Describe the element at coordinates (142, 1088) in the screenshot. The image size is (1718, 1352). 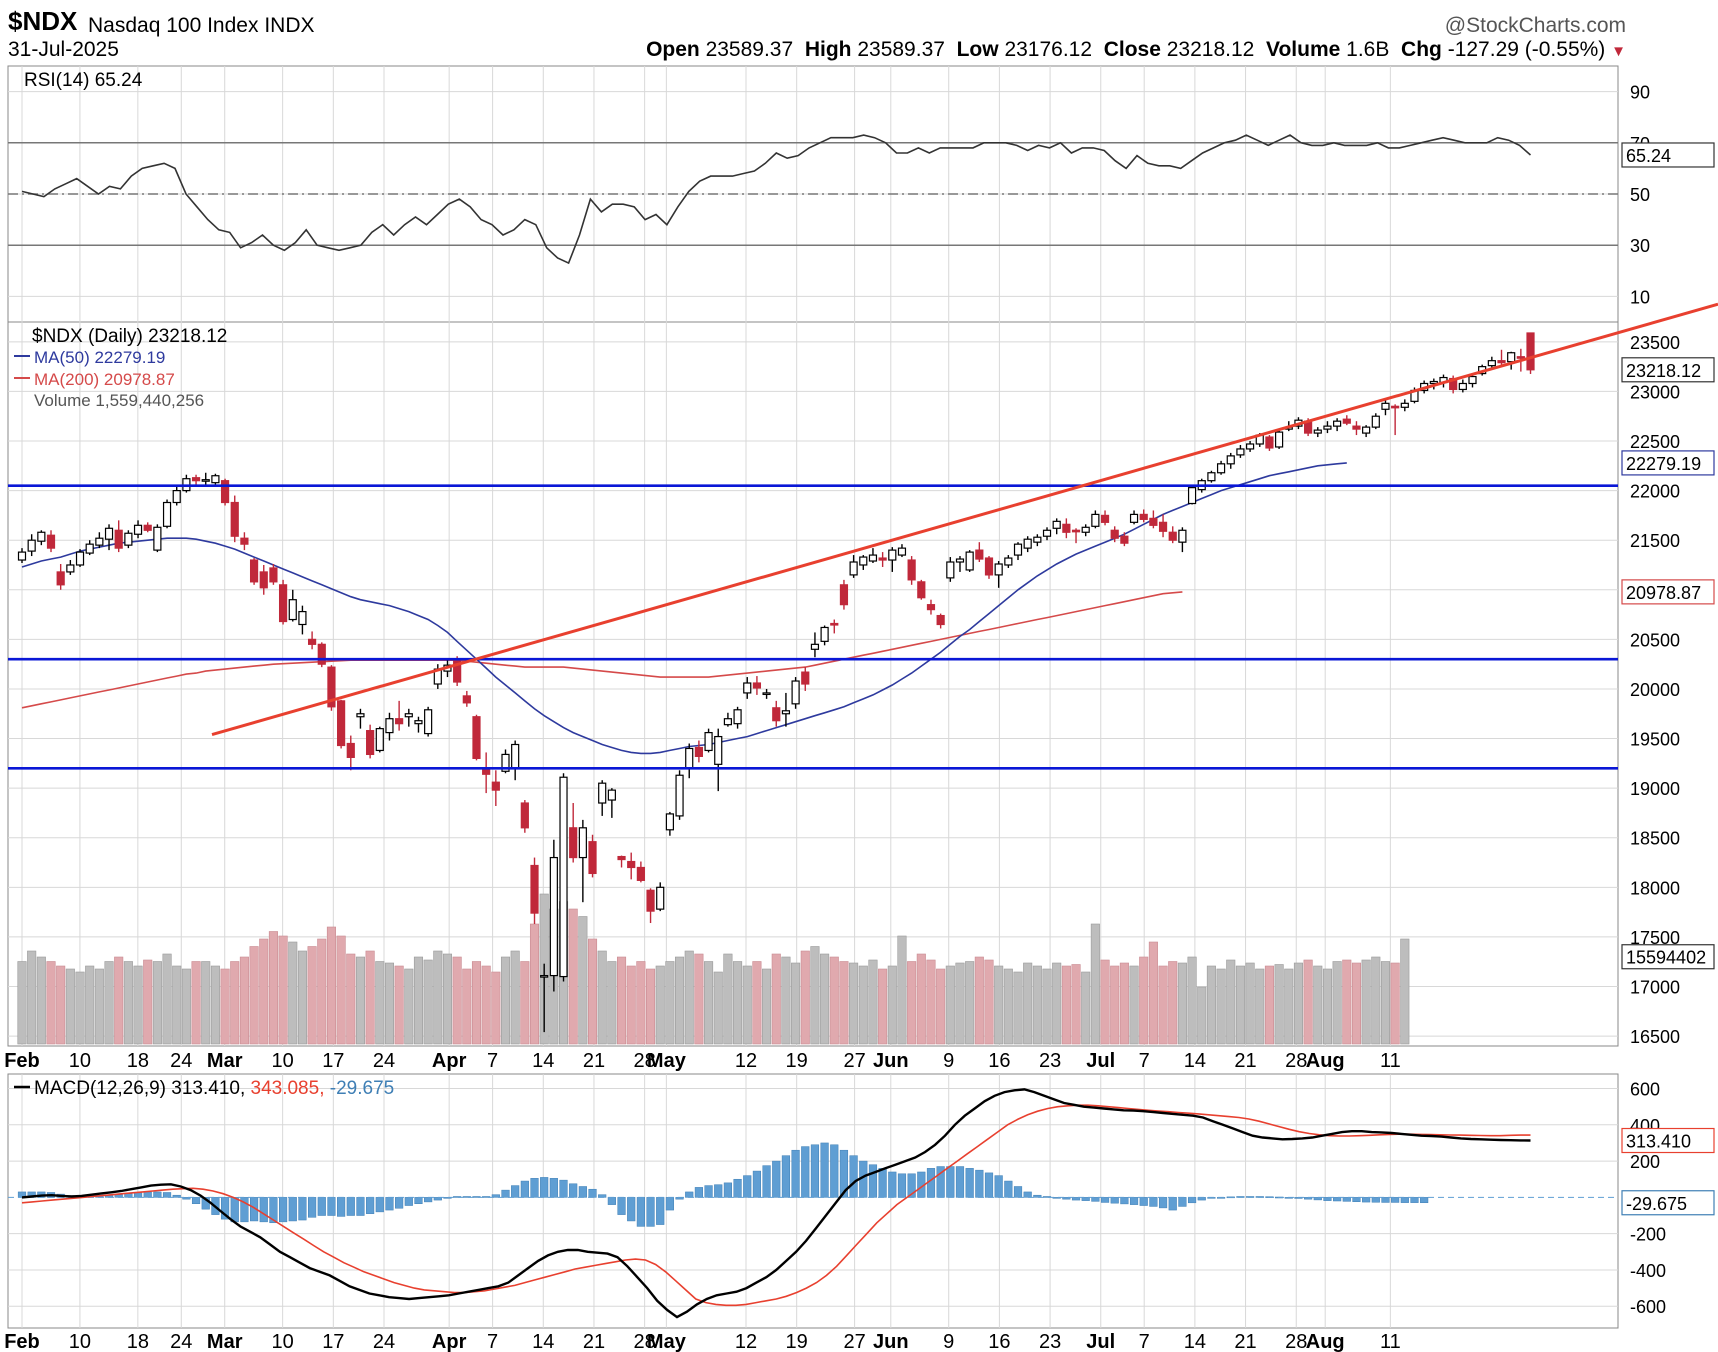
I see `macd-legend-label: MACD(12,26,9) 313.410,` at that location.